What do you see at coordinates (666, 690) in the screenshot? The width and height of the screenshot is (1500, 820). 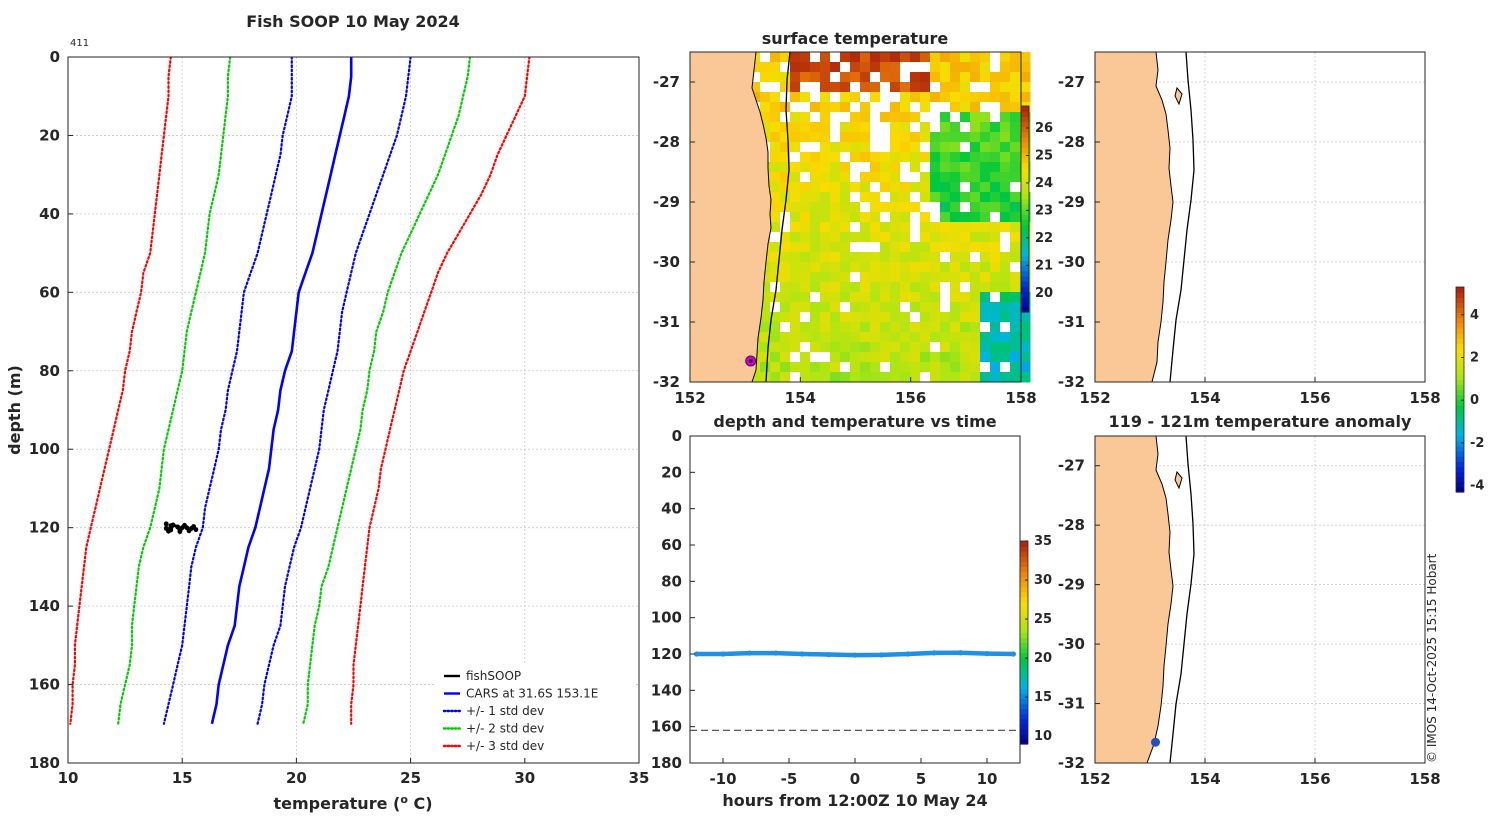 I see `timeseries-y-tick-label: 140` at bounding box center [666, 690].